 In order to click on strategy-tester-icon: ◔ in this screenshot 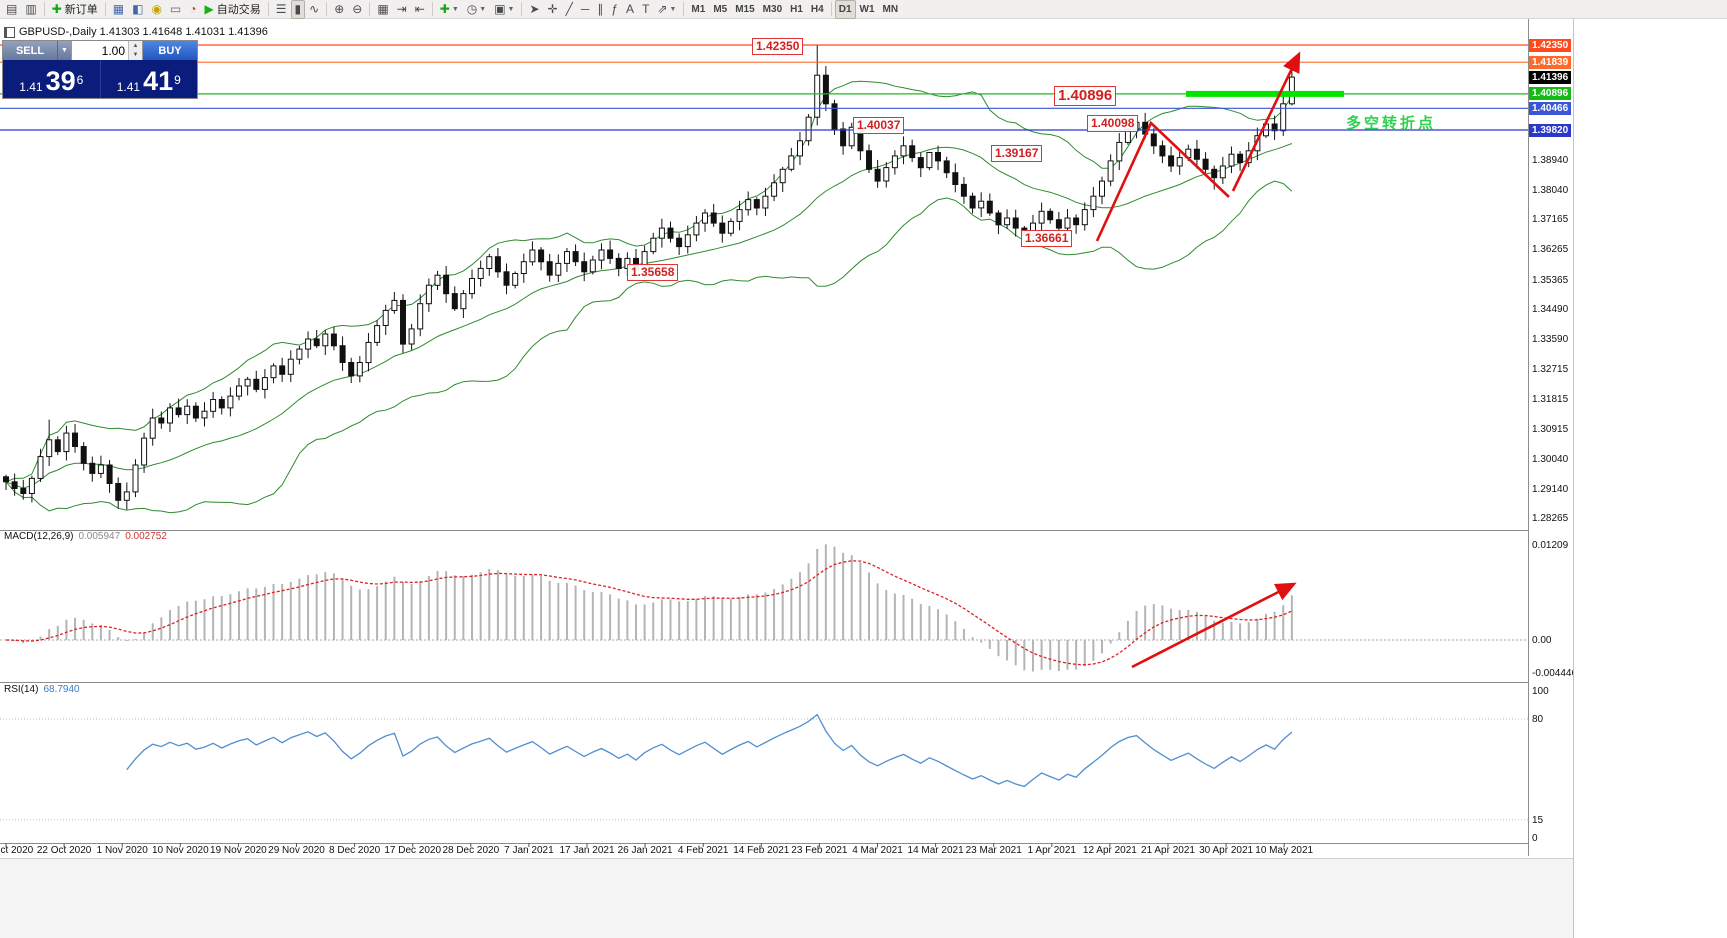, I will do `click(193, 9)`.